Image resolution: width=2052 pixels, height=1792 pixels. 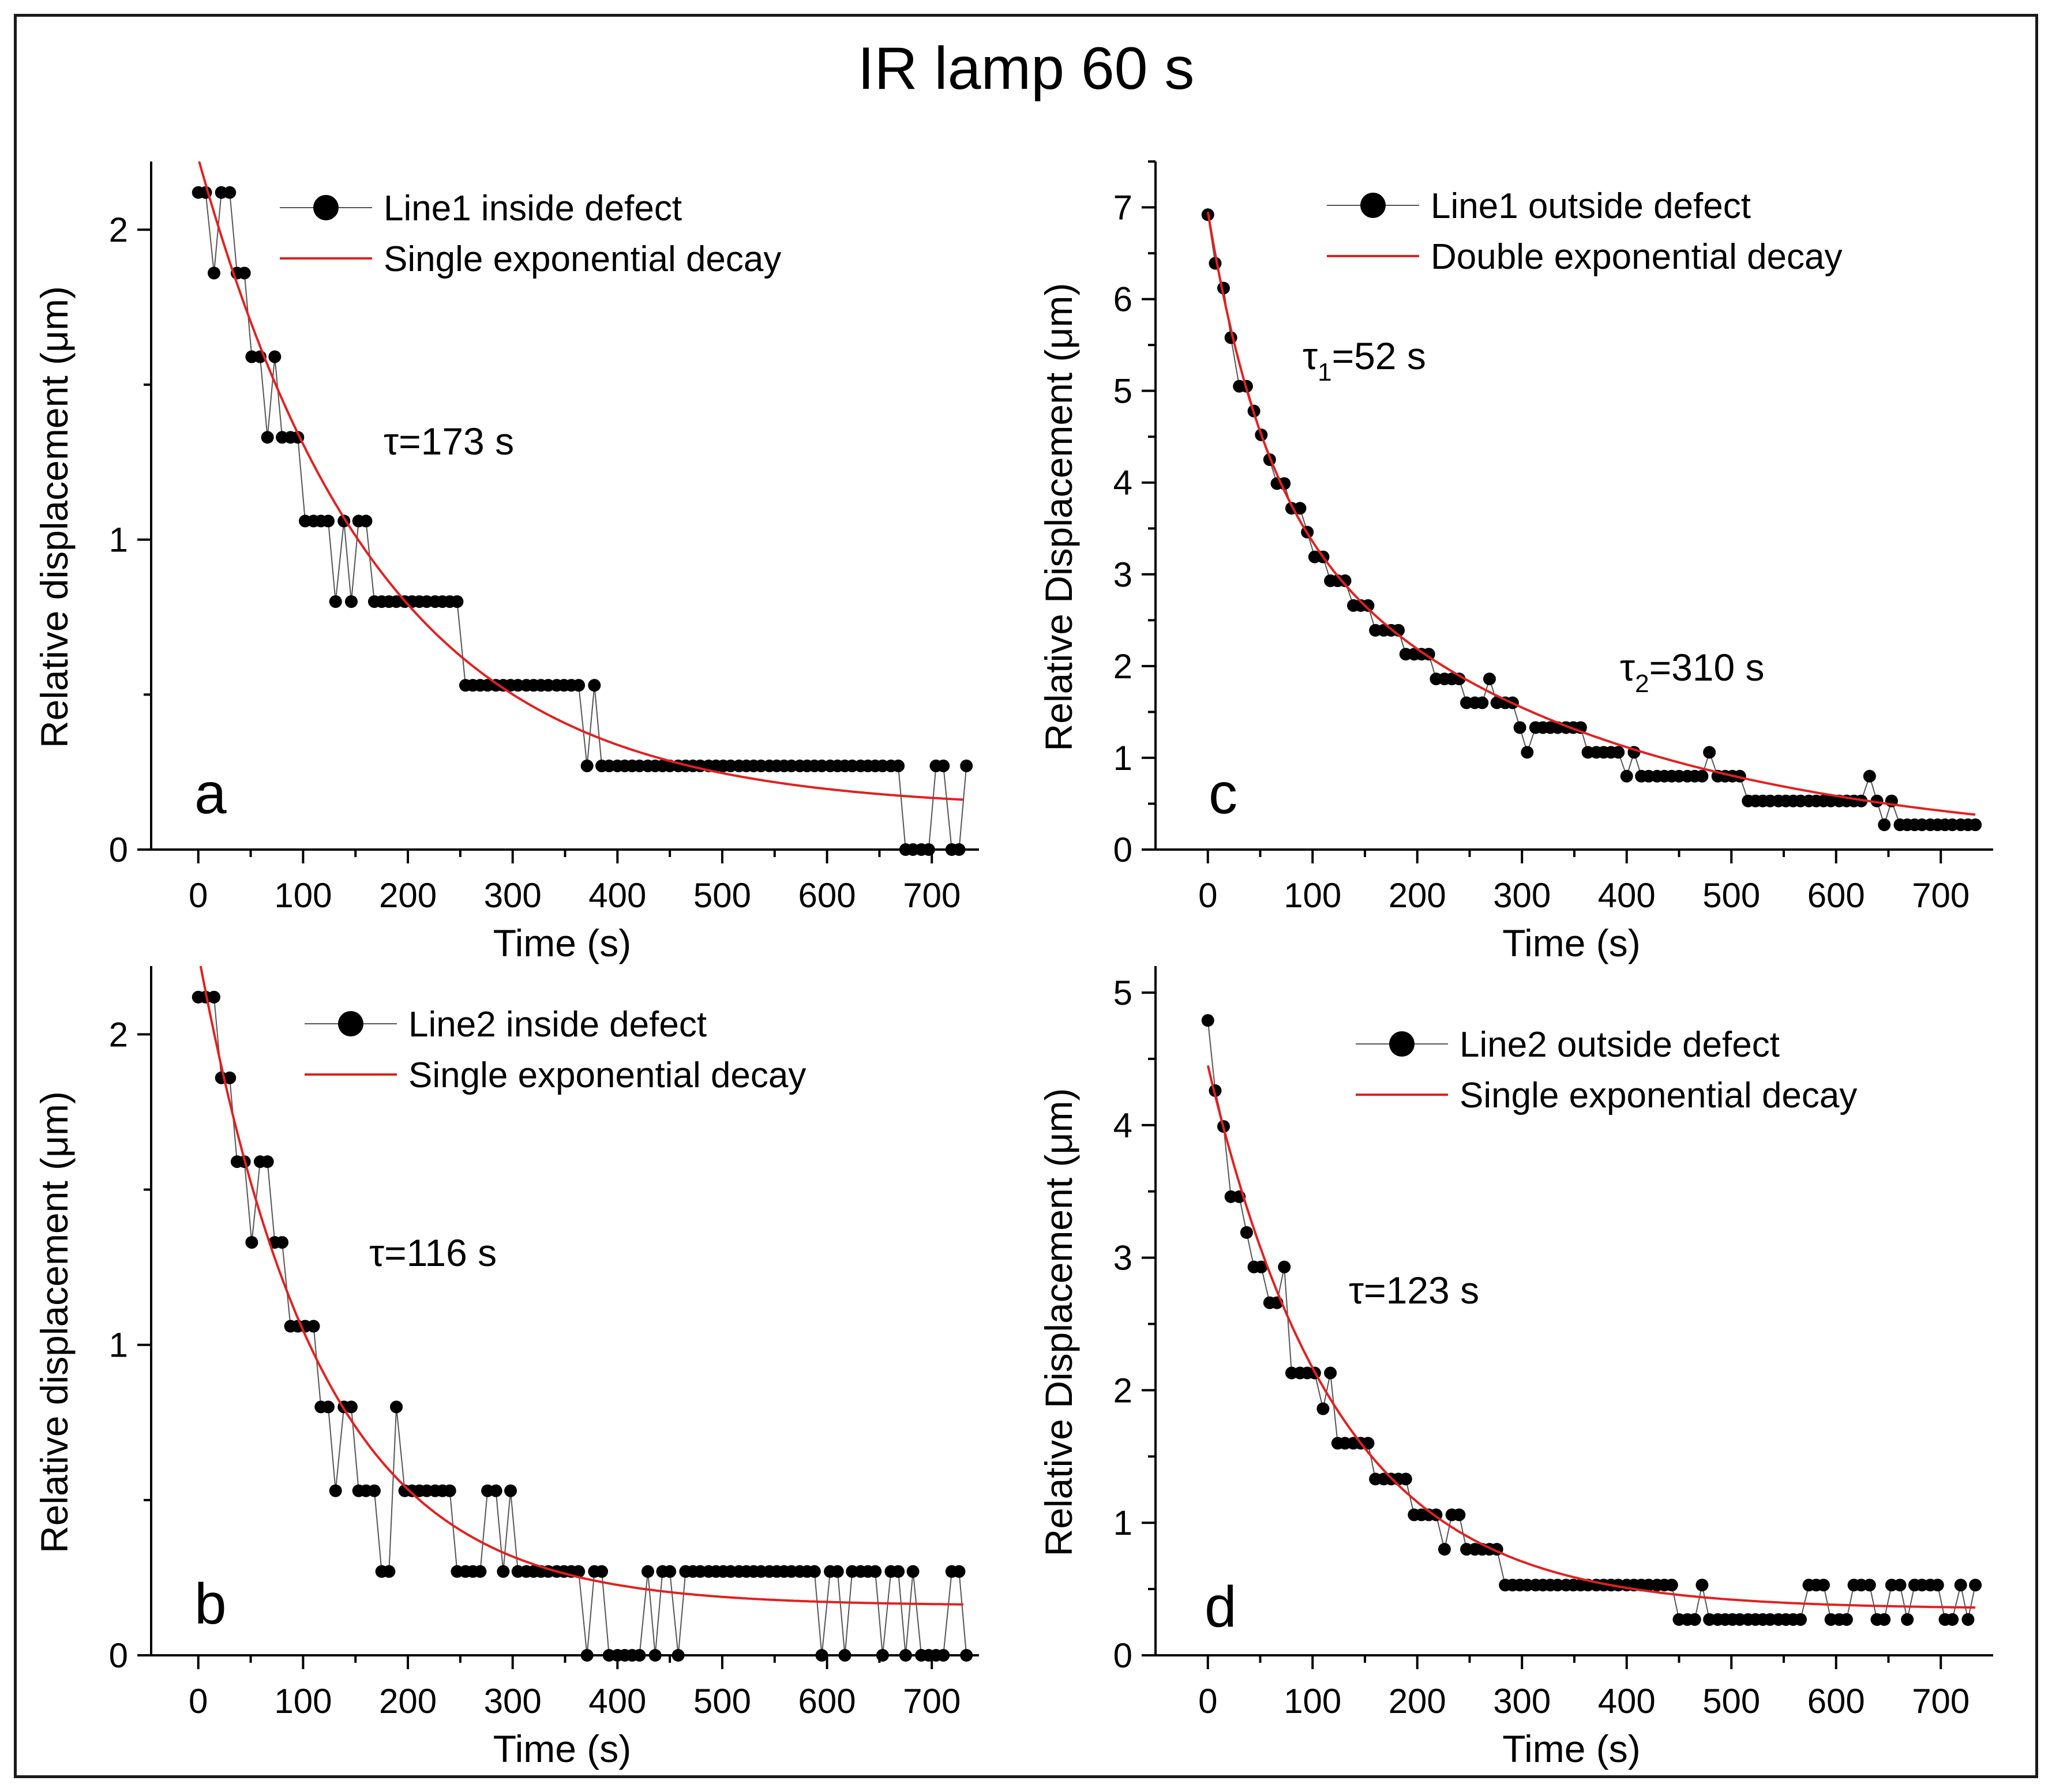 What do you see at coordinates (118, 230) in the screenshot?
I see `y-tick-label: 2` at bounding box center [118, 230].